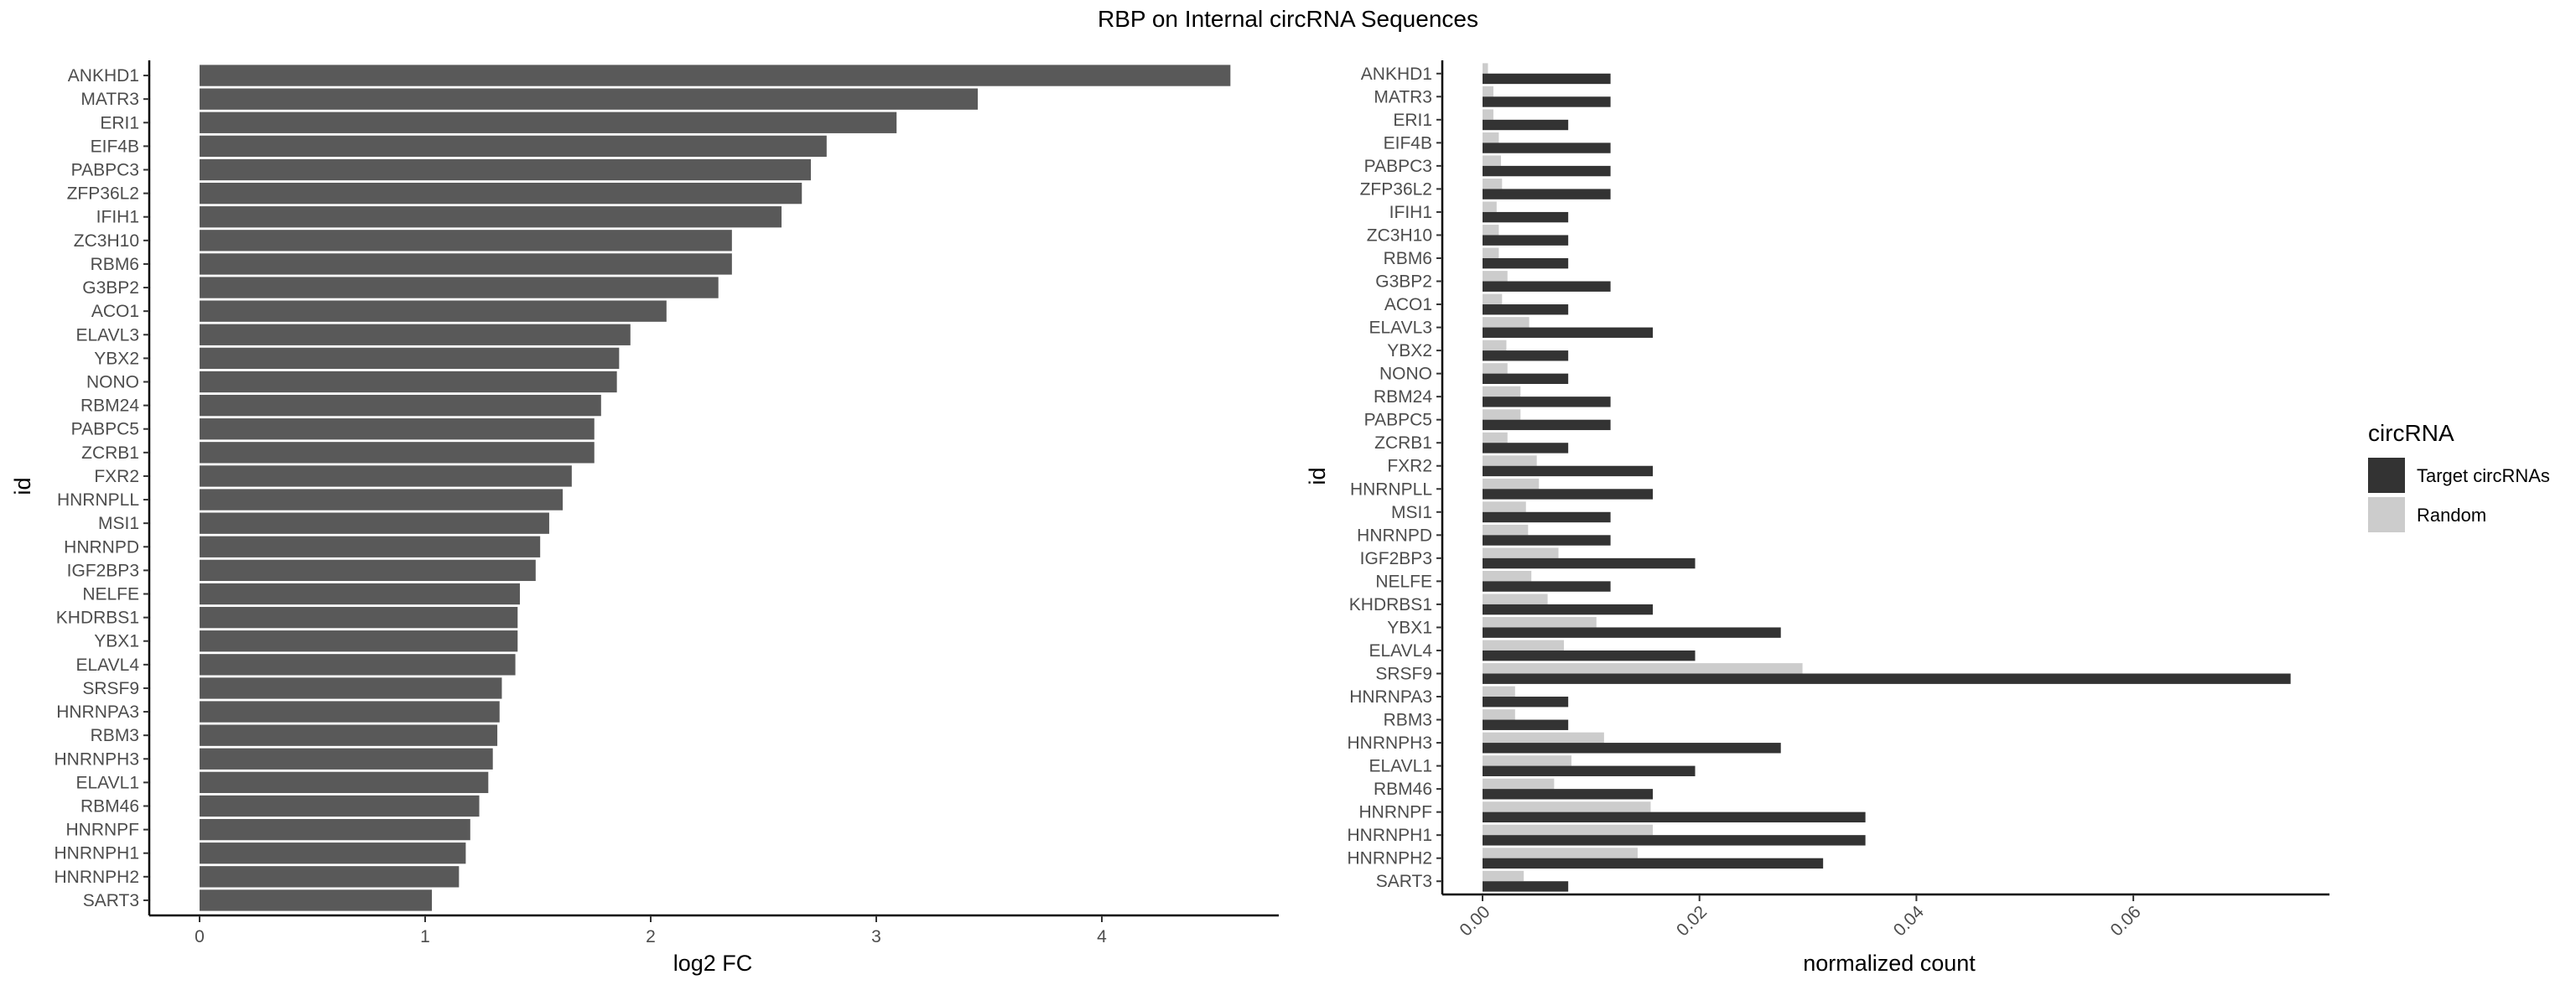 The image size is (2576, 985). Describe the element at coordinates (1401, 651) in the screenshot. I see `right-y-tick-label: ELAVL4` at that location.